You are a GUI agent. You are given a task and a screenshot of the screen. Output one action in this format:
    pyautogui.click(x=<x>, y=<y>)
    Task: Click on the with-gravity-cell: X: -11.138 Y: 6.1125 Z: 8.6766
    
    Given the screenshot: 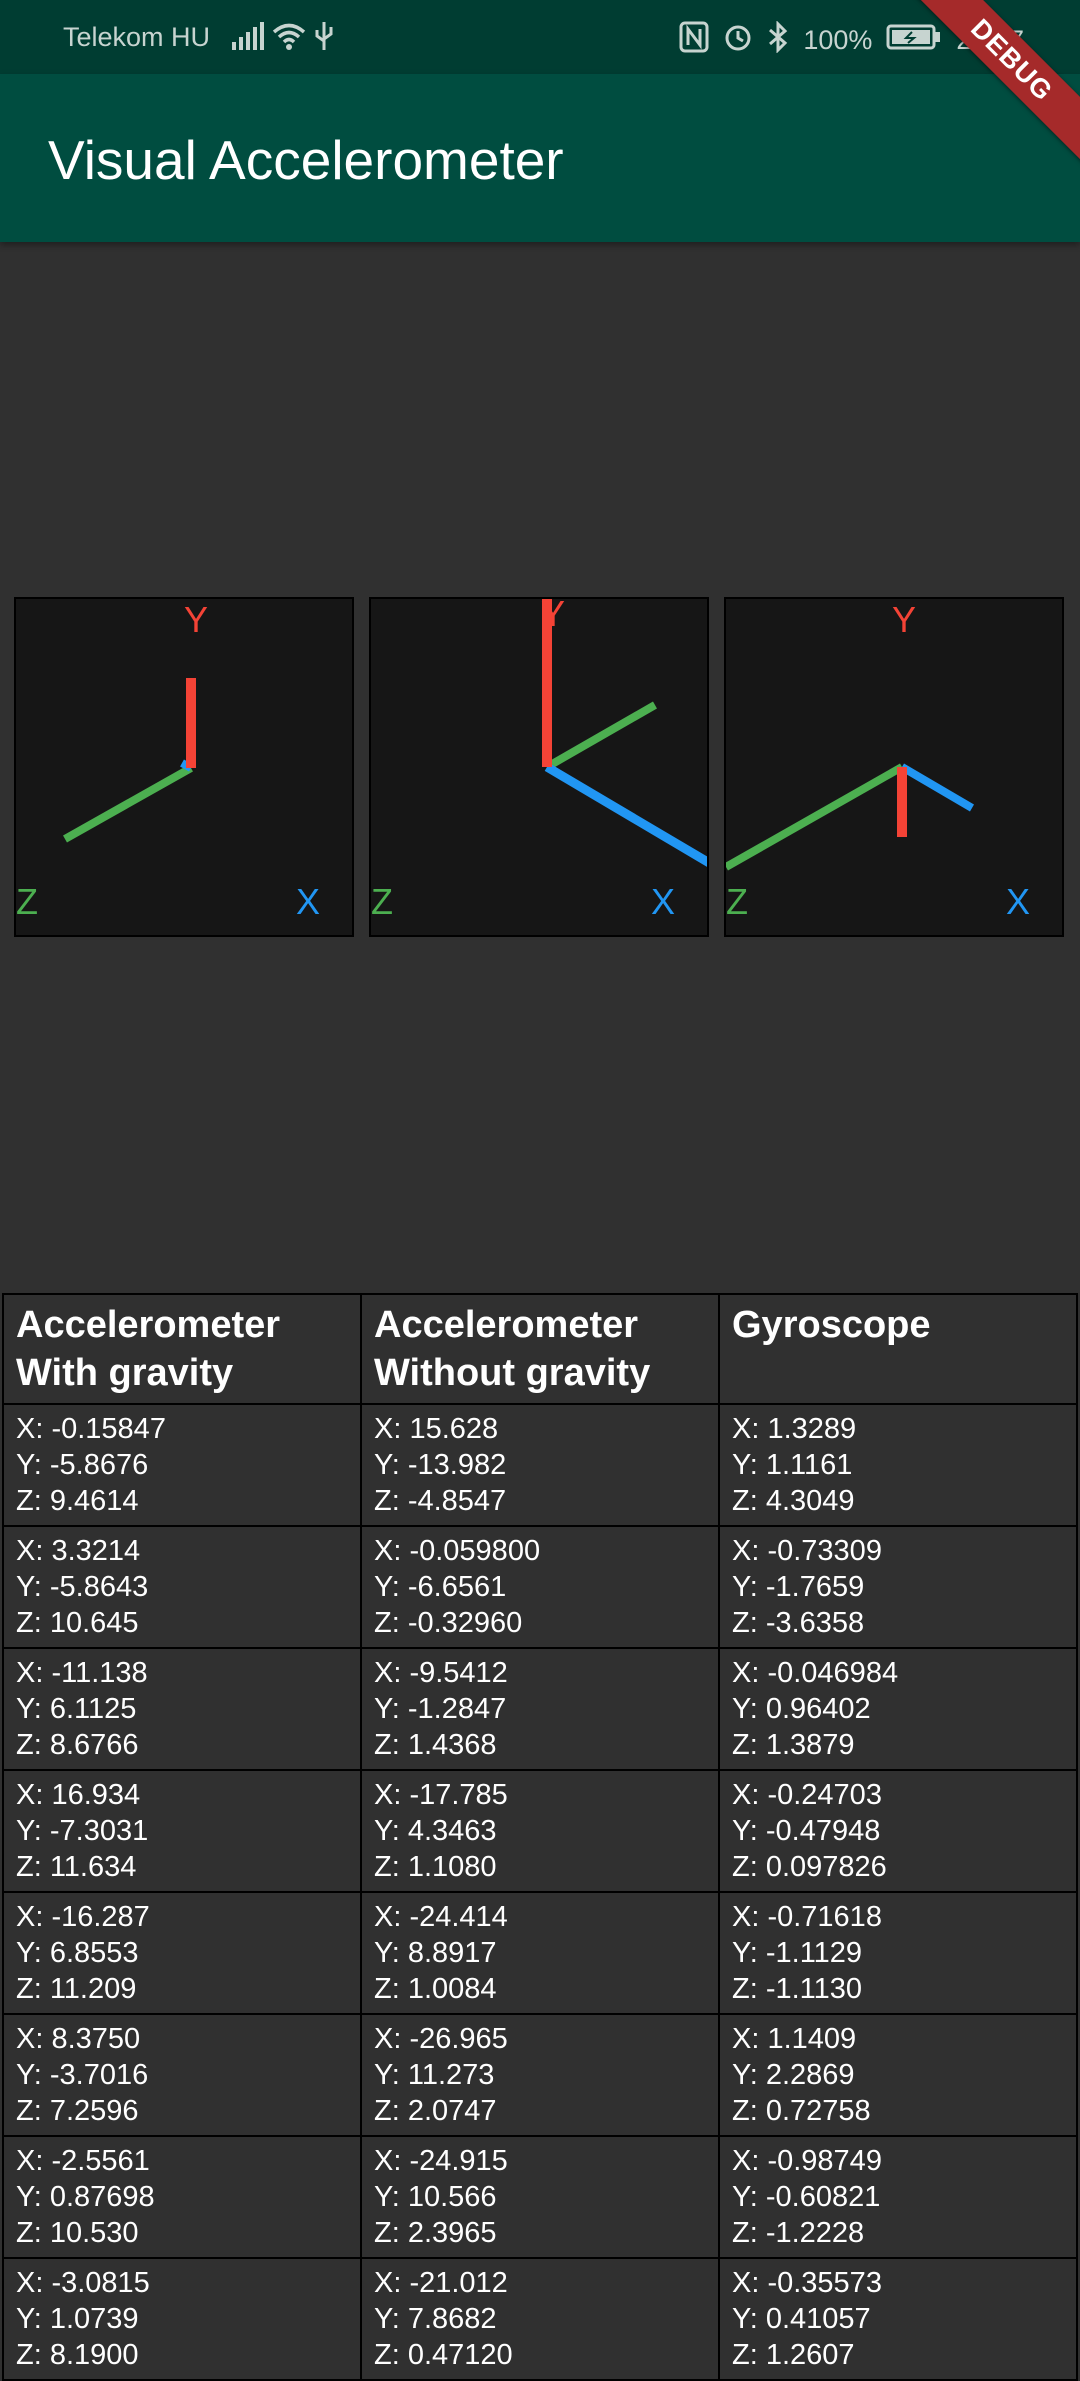 What is the action you would take?
    pyautogui.click(x=182, y=1709)
    